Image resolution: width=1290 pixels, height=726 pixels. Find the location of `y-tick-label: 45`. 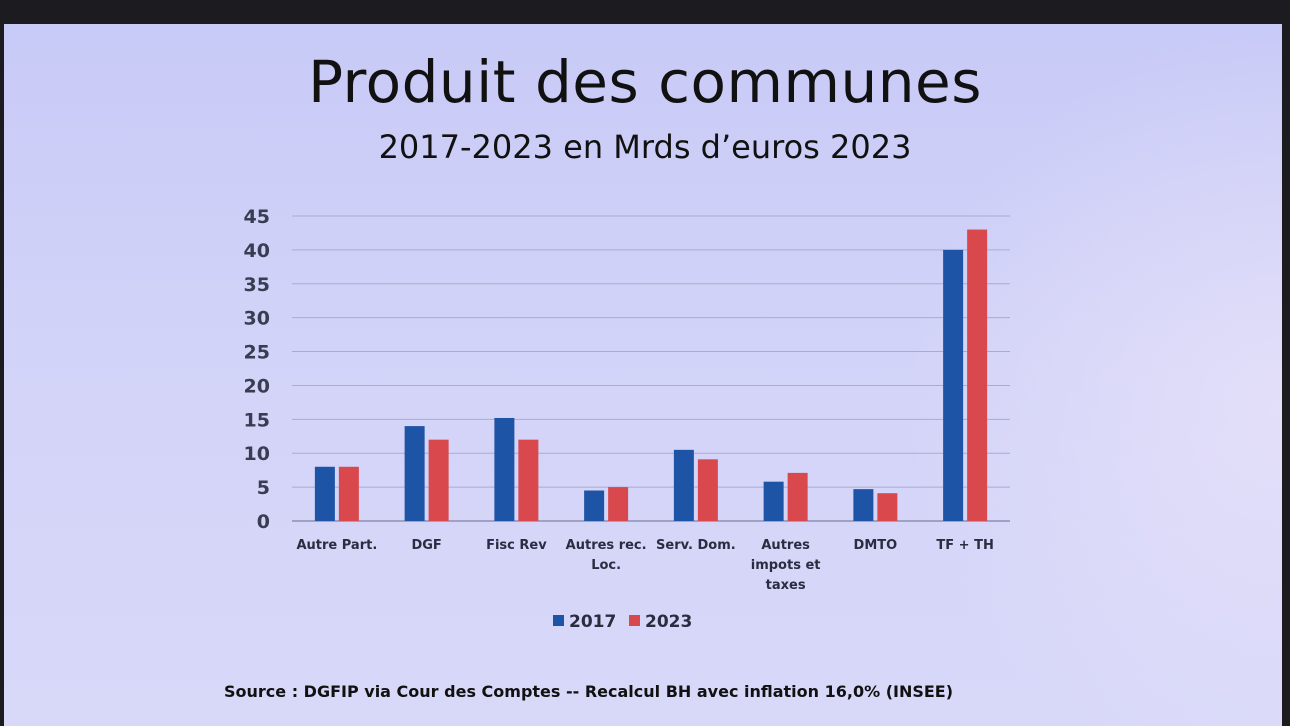

y-tick-label: 45 is located at coordinates (257, 217).